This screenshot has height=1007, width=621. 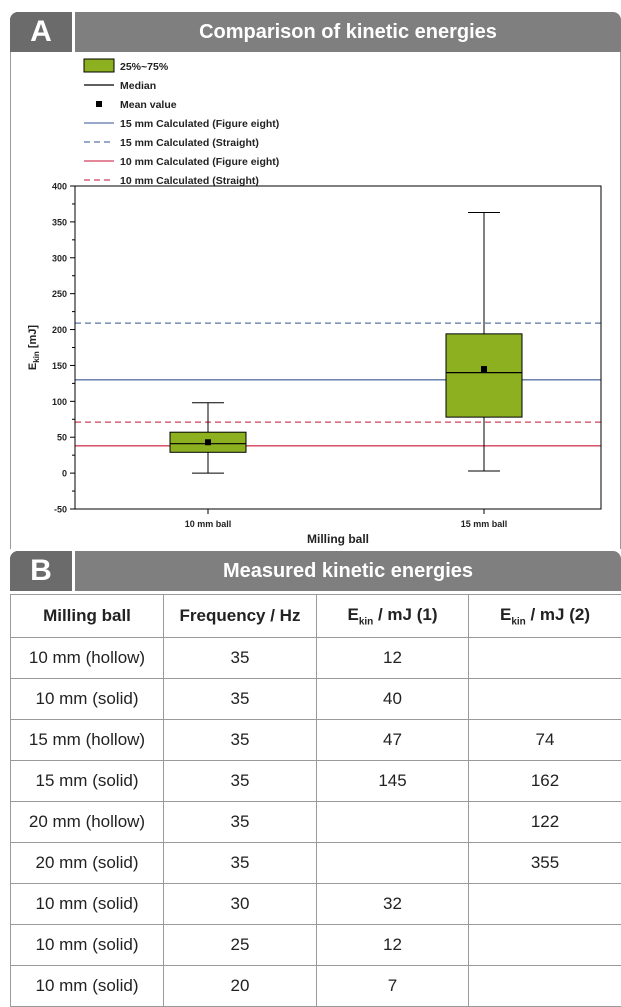 I want to click on legend-line-label: 15 mm Calculated (Figure eight), so click(x=199, y=124).